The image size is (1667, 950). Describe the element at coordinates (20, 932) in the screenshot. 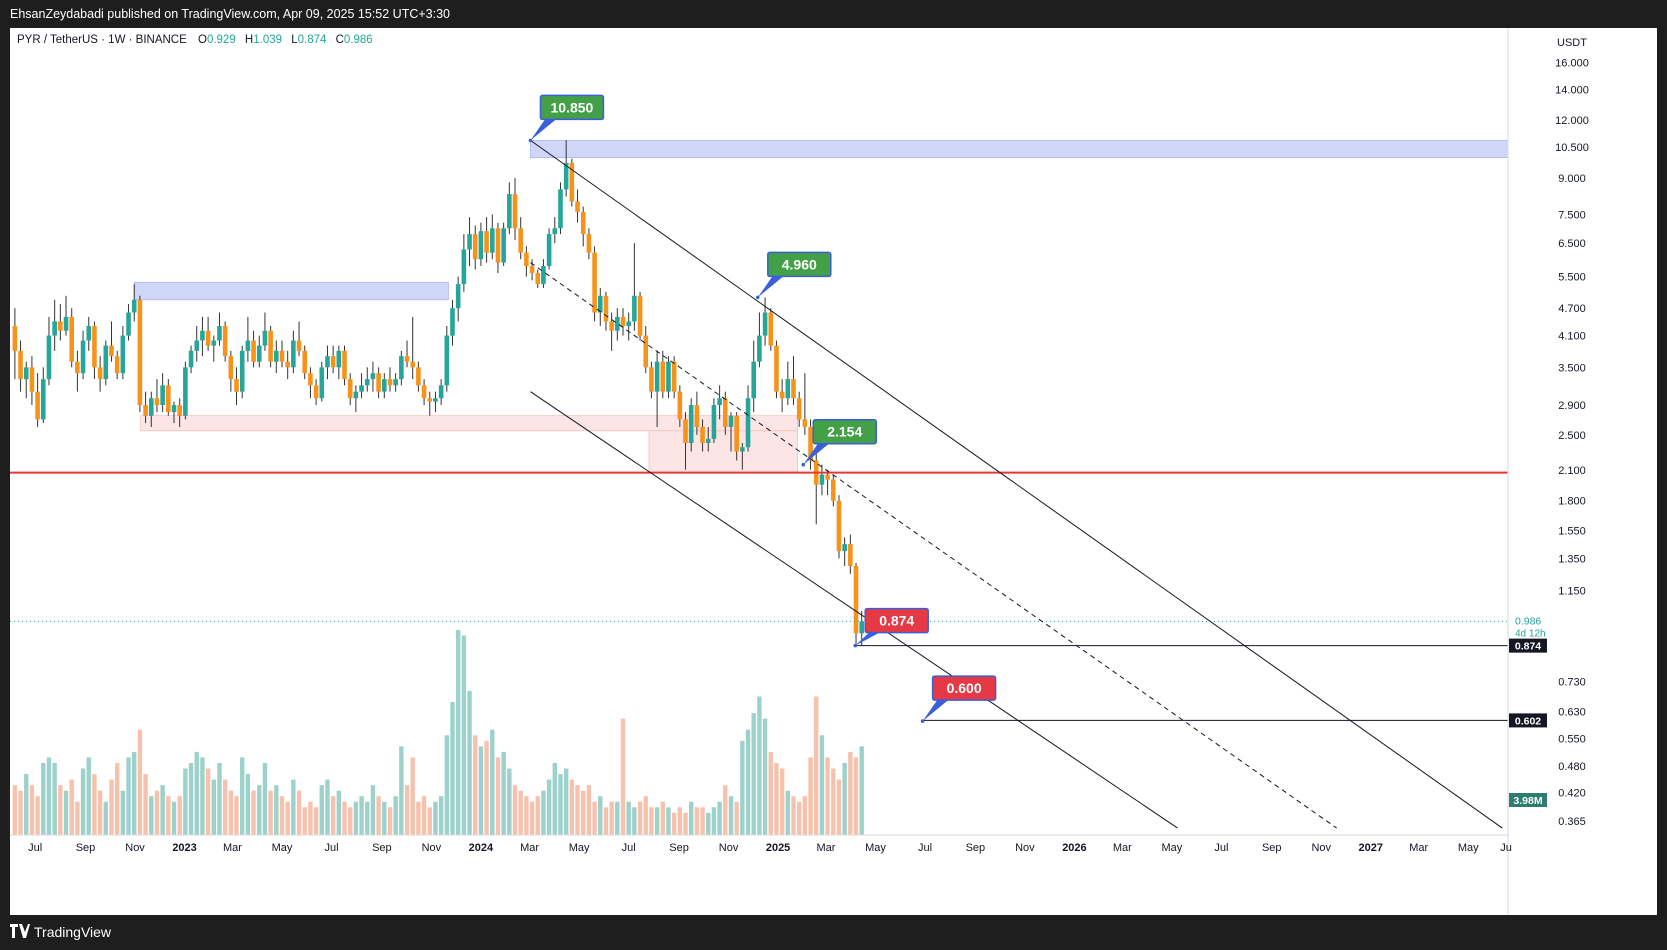

I see `tradingview-logo-icon` at that location.